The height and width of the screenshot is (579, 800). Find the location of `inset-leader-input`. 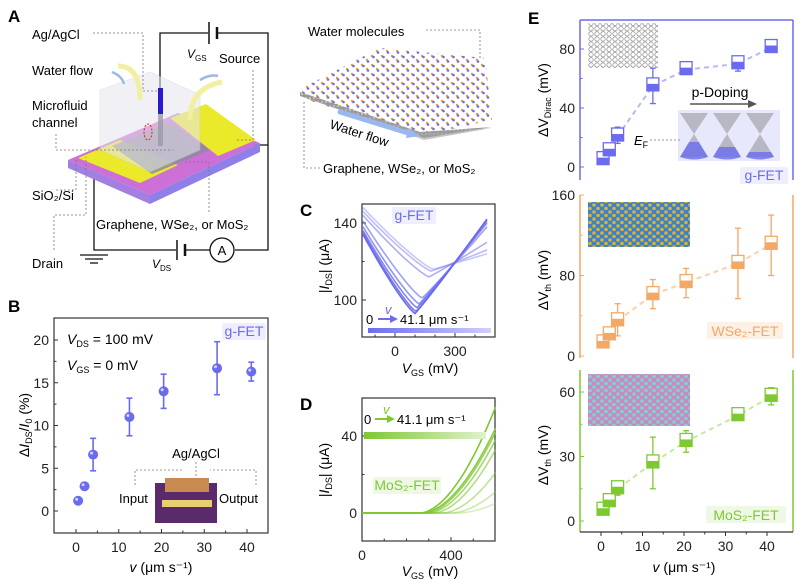

inset-leader-input is located at coordinates (158, 477).